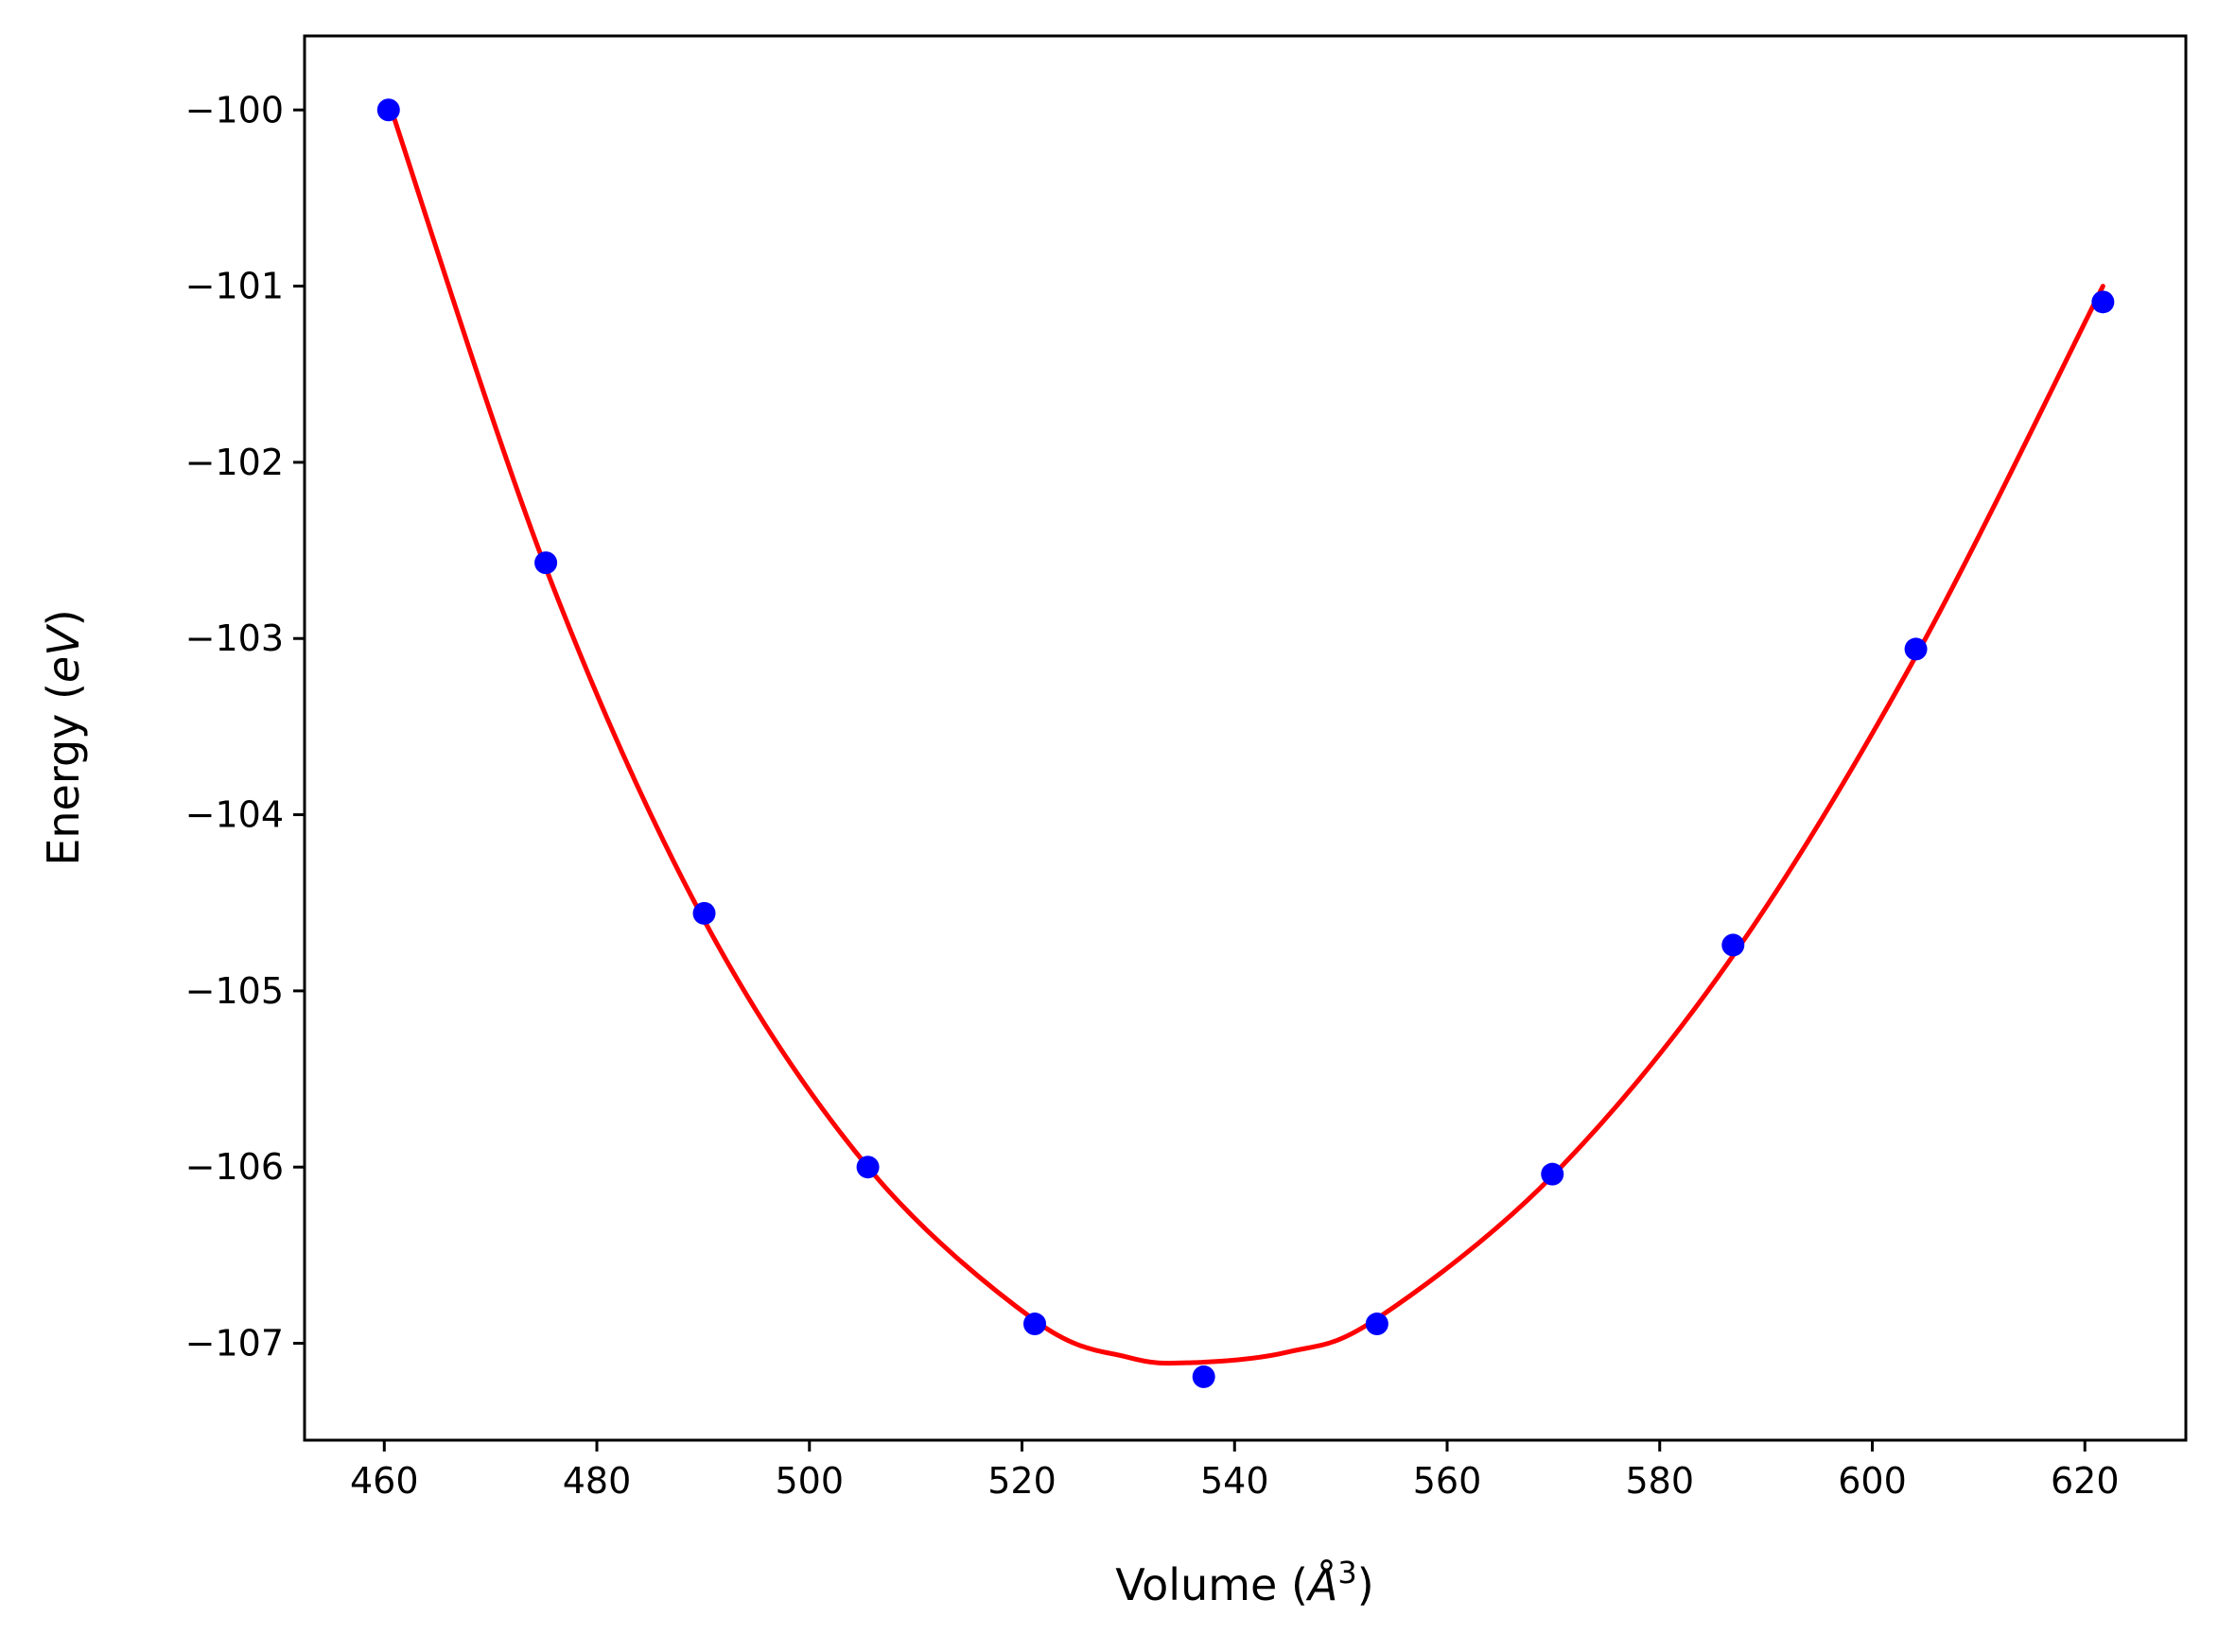 The height and width of the screenshot is (1652, 2218). Describe the element at coordinates (1346, 1573) in the screenshot. I see `x-axis-label-superscript: 3` at that location.